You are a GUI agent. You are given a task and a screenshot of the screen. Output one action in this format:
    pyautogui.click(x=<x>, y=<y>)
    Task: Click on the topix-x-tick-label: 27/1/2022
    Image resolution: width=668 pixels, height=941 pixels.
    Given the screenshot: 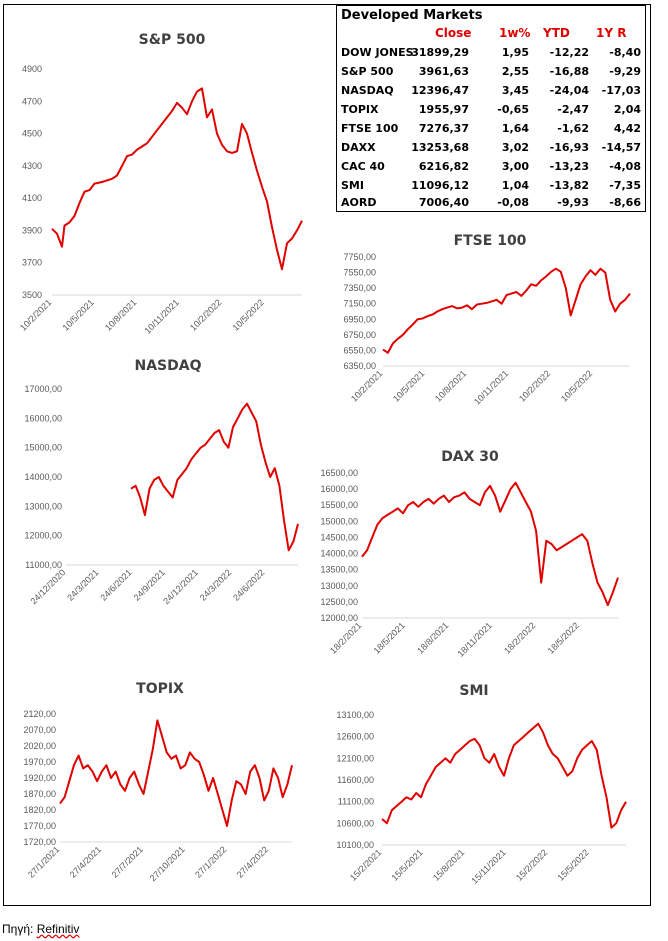 What is the action you would take?
    pyautogui.click(x=210, y=861)
    